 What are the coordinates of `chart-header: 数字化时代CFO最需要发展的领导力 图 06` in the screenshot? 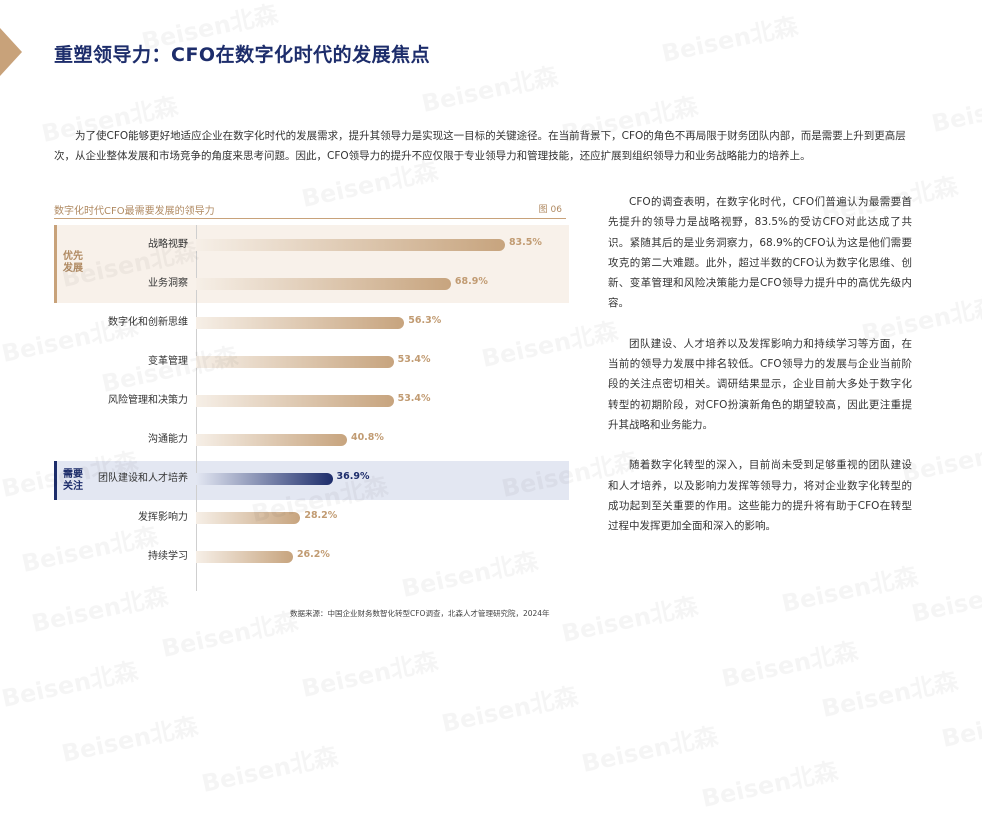 It's located at (310, 209).